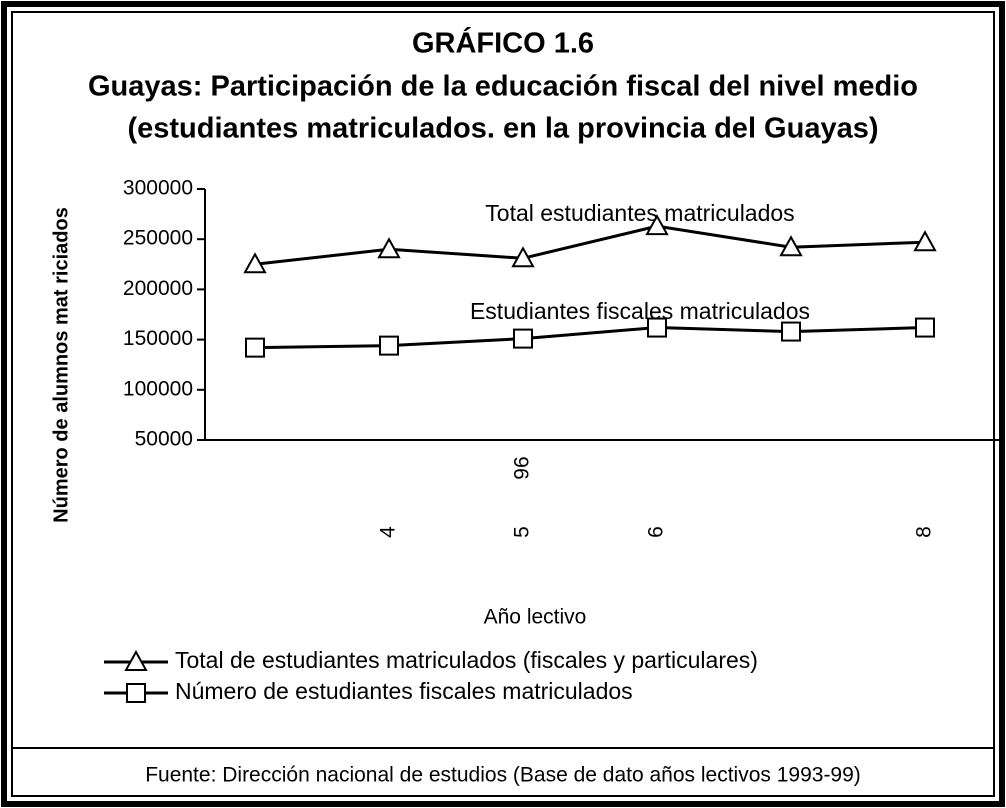 The width and height of the screenshot is (1006, 808). What do you see at coordinates (158, 338) in the screenshot?
I see `y-tick-label: 150000` at bounding box center [158, 338].